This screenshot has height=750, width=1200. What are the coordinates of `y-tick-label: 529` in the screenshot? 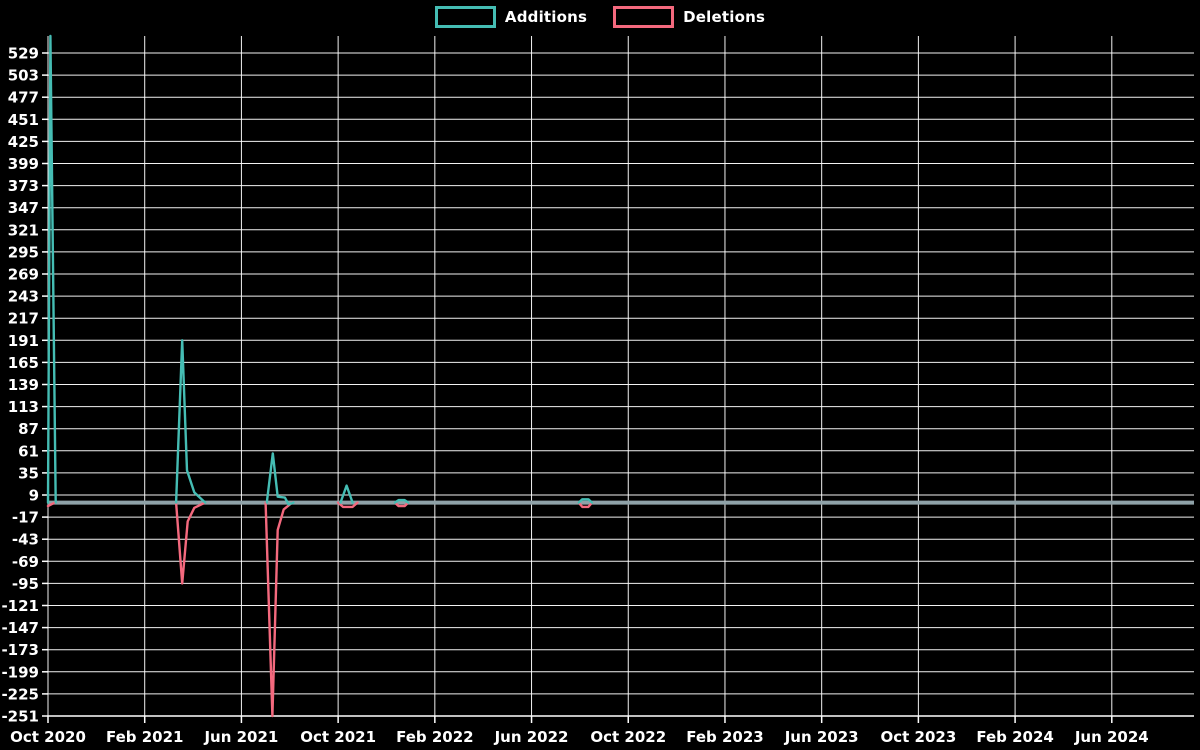 It's located at (23, 54).